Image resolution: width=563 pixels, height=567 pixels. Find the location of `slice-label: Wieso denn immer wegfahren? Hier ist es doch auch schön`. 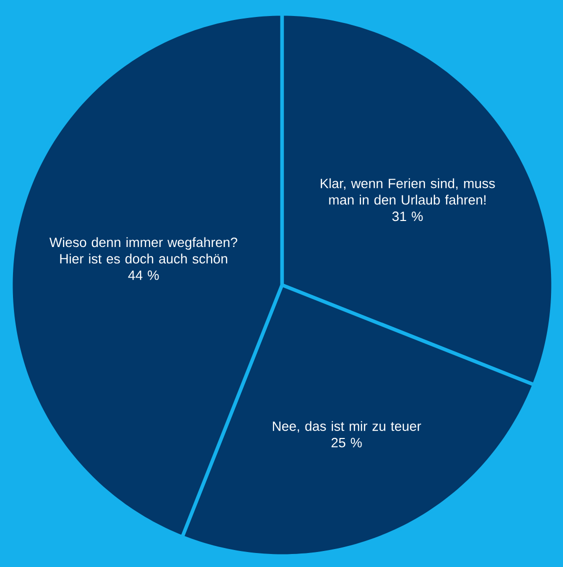

slice-label: Wieso denn immer wegfahren? Hier ist es doch auch schön is located at coordinates (143, 250).